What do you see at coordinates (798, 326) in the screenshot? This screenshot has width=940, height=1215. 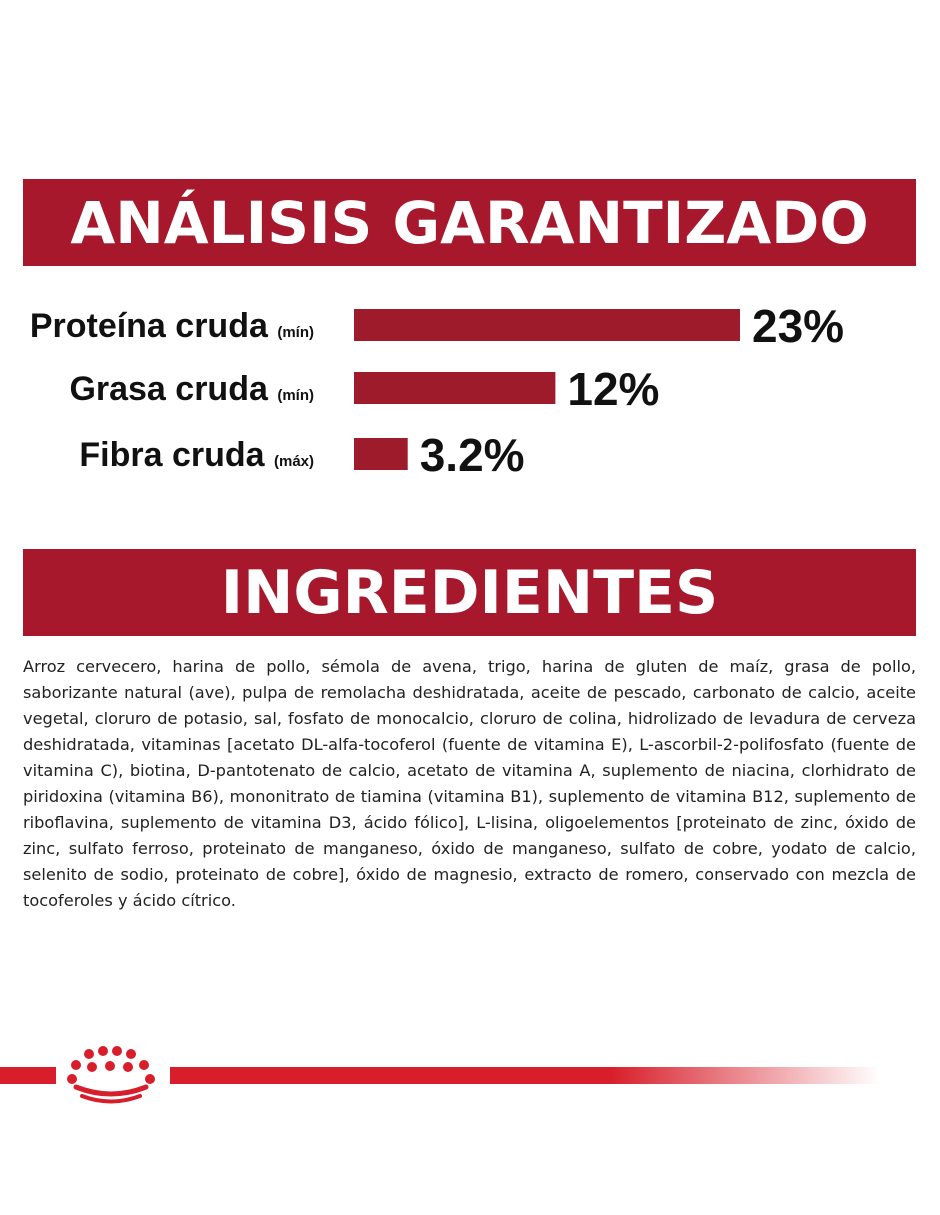 I see `value-label-1: 23%` at bounding box center [798, 326].